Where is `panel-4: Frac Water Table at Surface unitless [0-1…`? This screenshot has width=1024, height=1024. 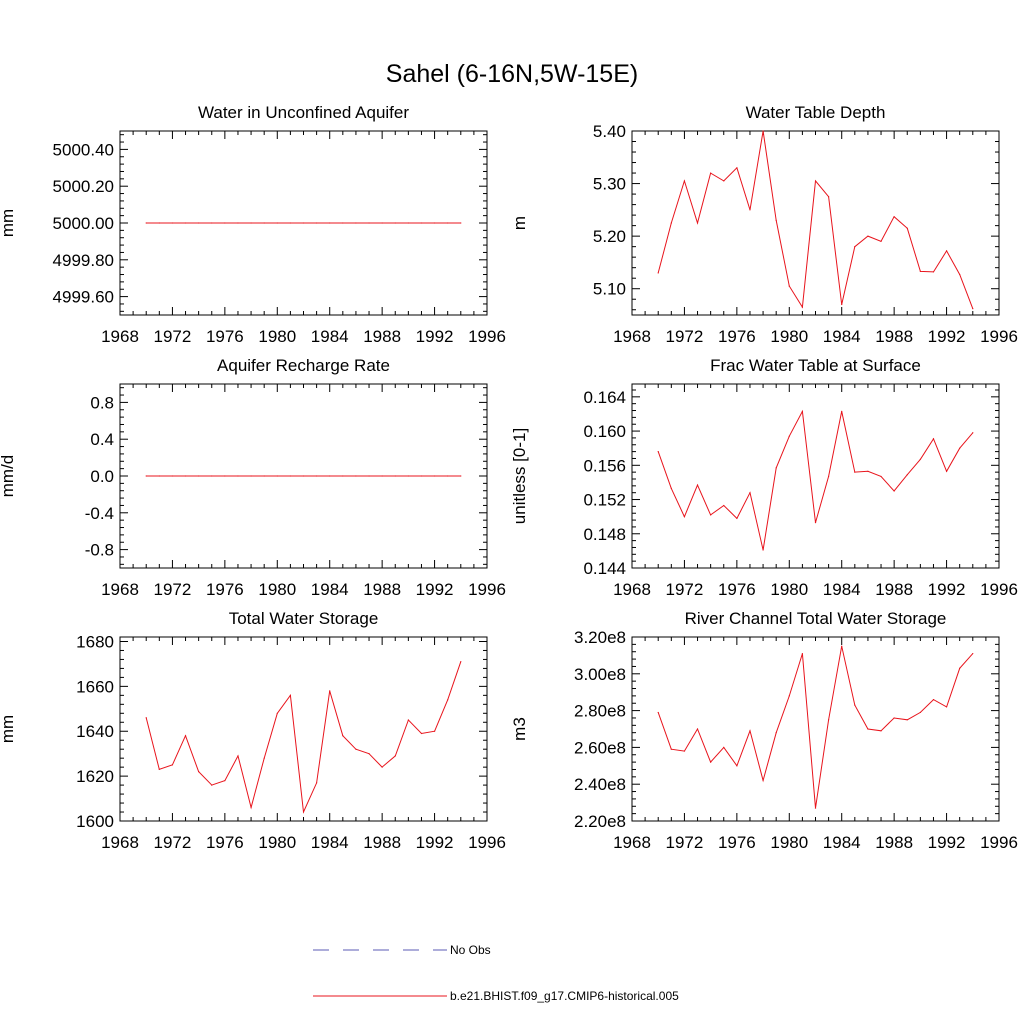
panel-4: Frac Water Table at Surface unitless [0-1… is located at coordinates (764, 477).